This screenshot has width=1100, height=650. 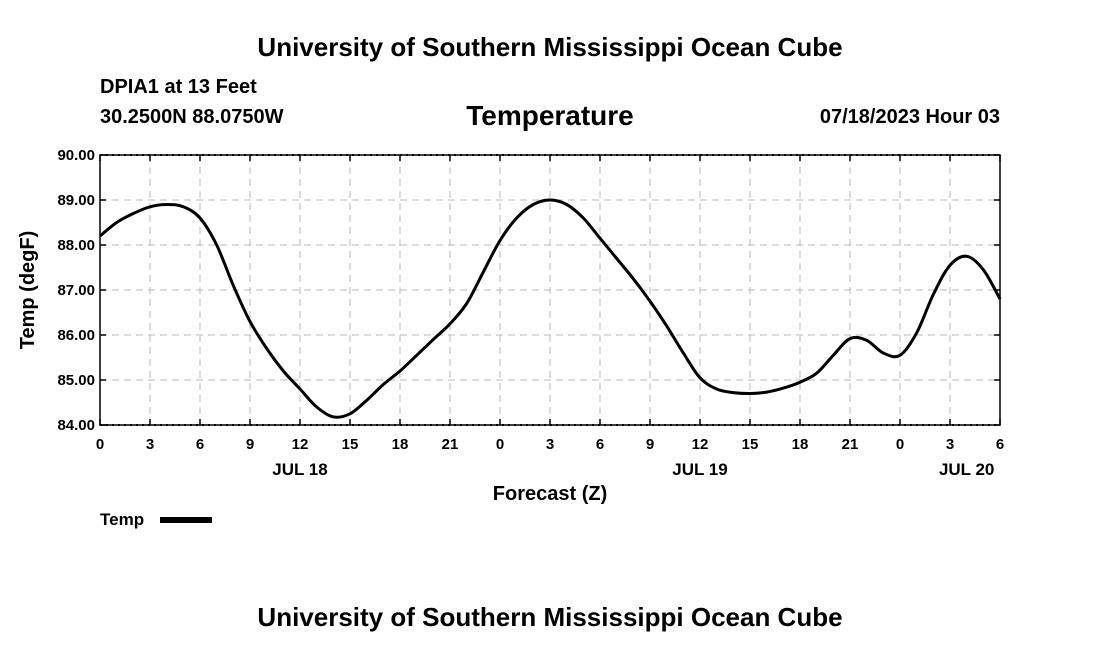 I want to click on y-tick-label: 89.00, so click(x=76, y=200).